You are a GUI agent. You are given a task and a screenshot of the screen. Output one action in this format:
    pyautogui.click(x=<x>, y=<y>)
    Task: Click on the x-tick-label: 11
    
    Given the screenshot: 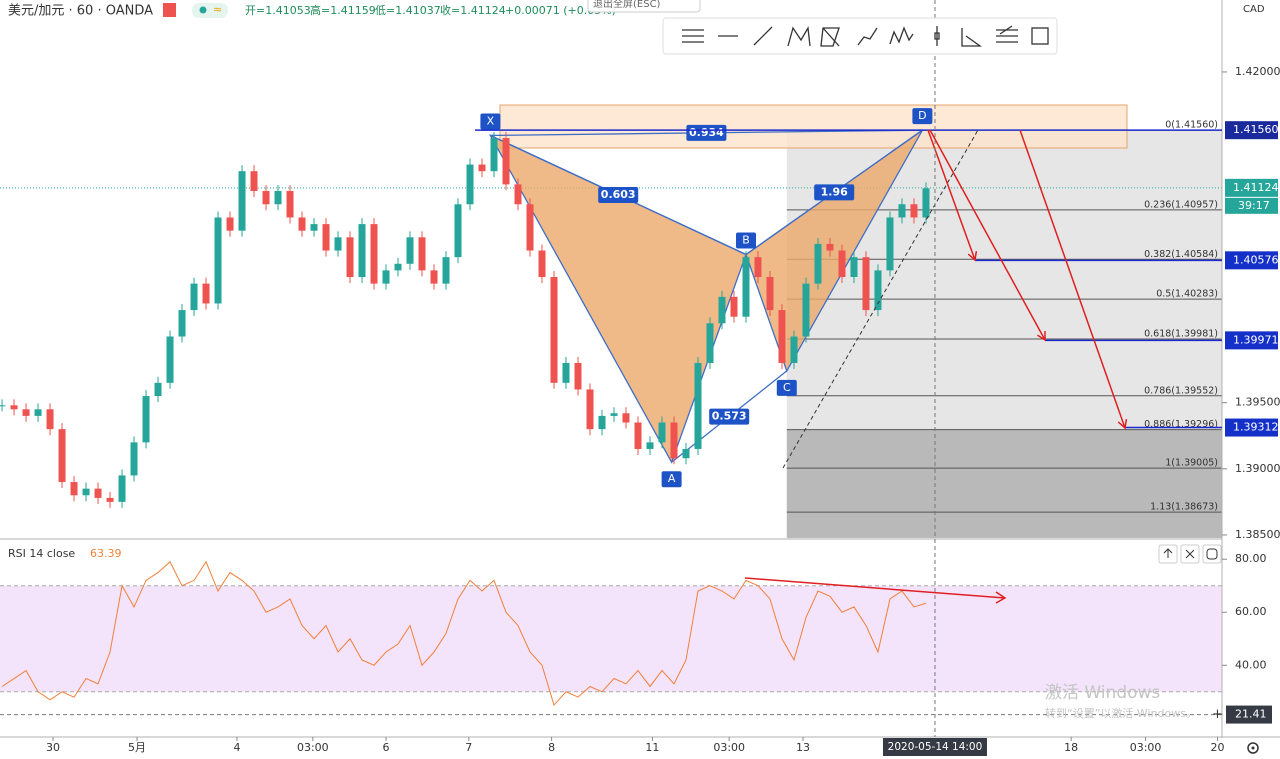 What is the action you would take?
    pyautogui.click(x=652, y=747)
    